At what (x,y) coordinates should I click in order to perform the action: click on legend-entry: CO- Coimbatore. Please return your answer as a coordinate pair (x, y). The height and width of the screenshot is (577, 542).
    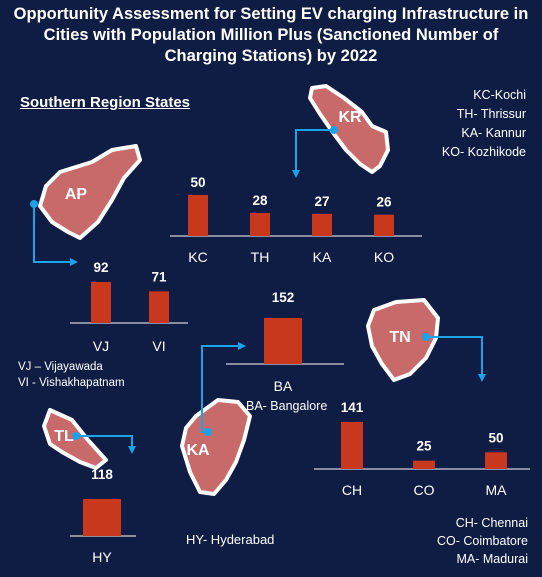
    Looking at the image, I should click on (482, 541).